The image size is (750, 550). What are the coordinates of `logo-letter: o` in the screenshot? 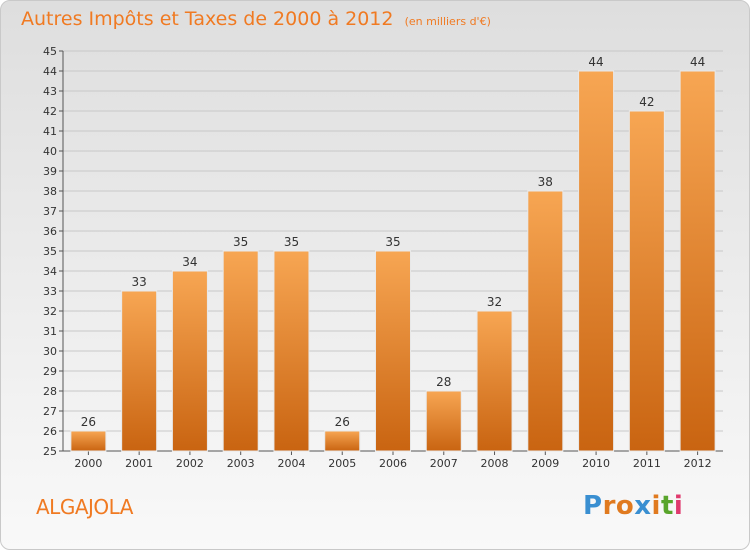 It's located at (625, 506).